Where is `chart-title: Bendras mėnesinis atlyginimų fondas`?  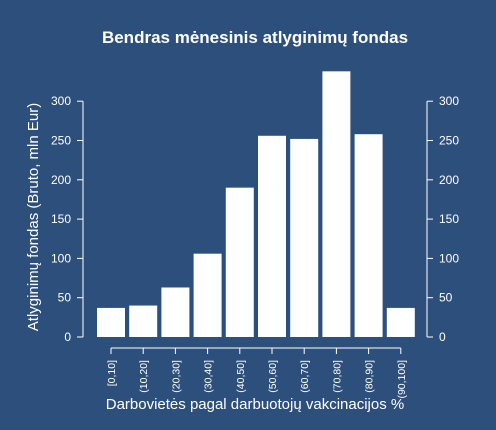 chart-title: Bendras mėnesinis atlyginimų fondas is located at coordinates (255, 37).